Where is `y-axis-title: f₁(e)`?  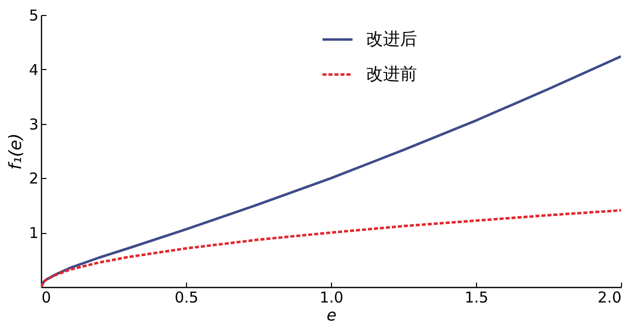
y-axis-title: f₁(e) is located at coordinates (16, 151).